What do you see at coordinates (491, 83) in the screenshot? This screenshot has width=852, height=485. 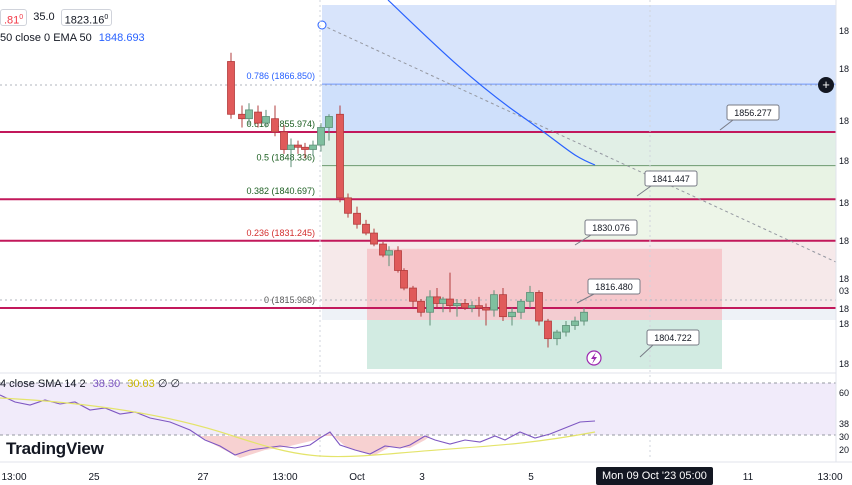 I see `ema-line` at bounding box center [491, 83].